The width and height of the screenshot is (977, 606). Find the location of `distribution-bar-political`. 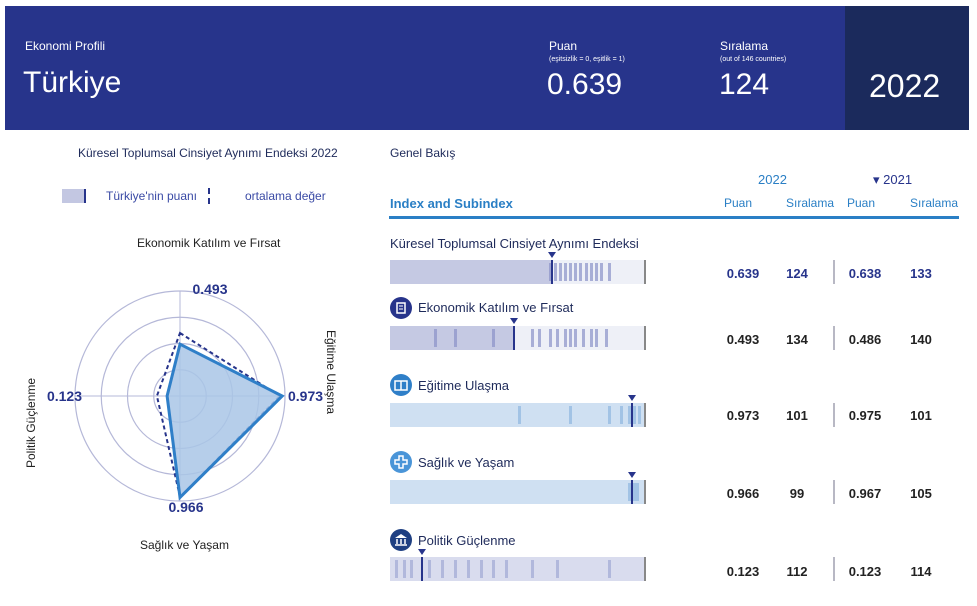

distribution-bar-political is located at coordinates (518, 565).